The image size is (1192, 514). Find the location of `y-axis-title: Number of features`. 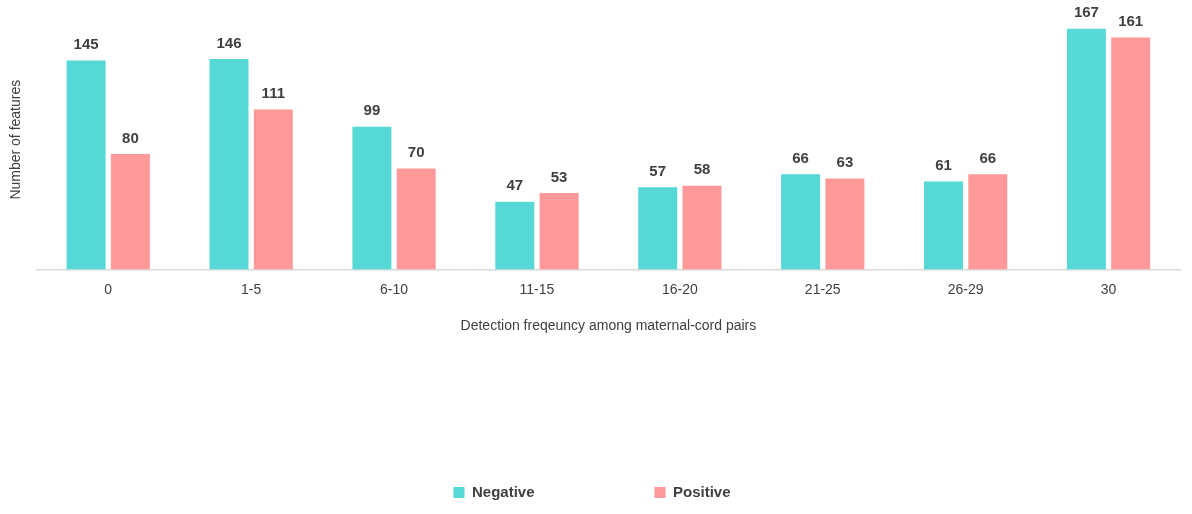

y-axis-title: Number of features is located at coordinates (15, 139).